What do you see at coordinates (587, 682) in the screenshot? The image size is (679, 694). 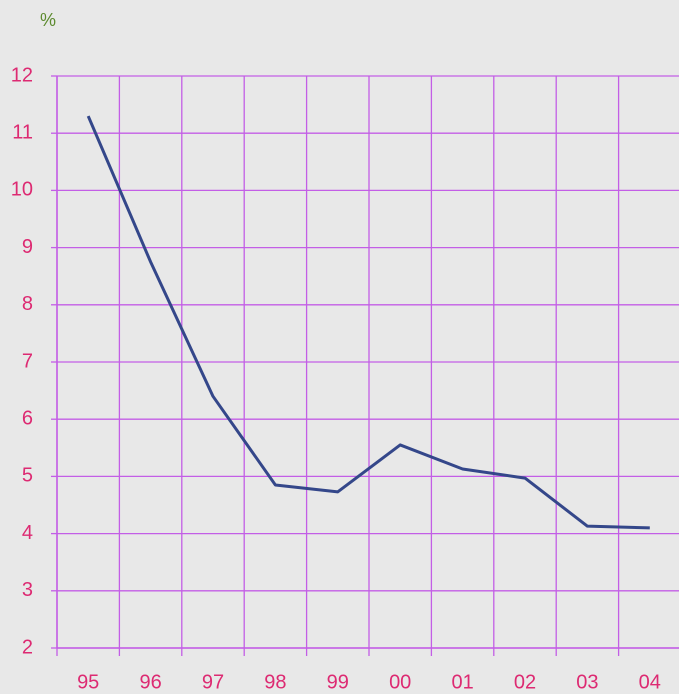 I see `x-tick-label: 03` at bounding box center [587, 682].